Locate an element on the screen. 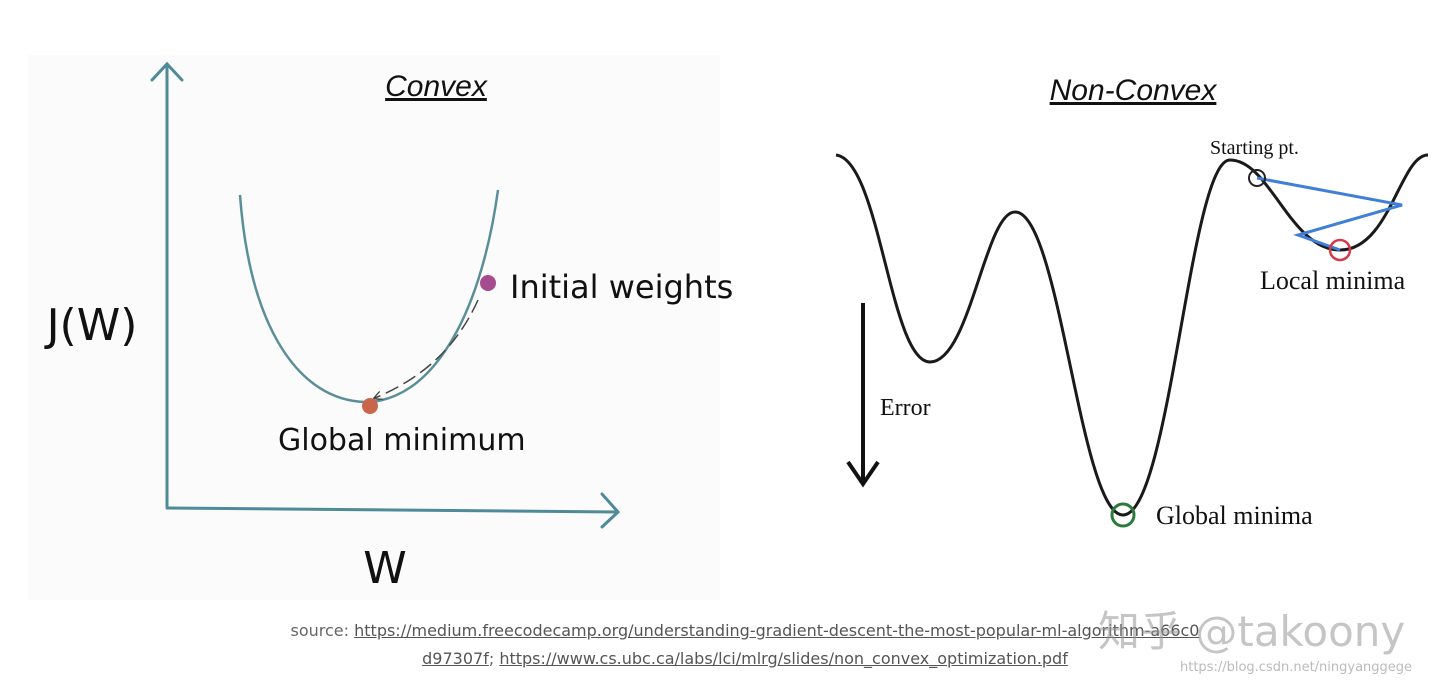  error-arrow is located at coordinates (863, 395).